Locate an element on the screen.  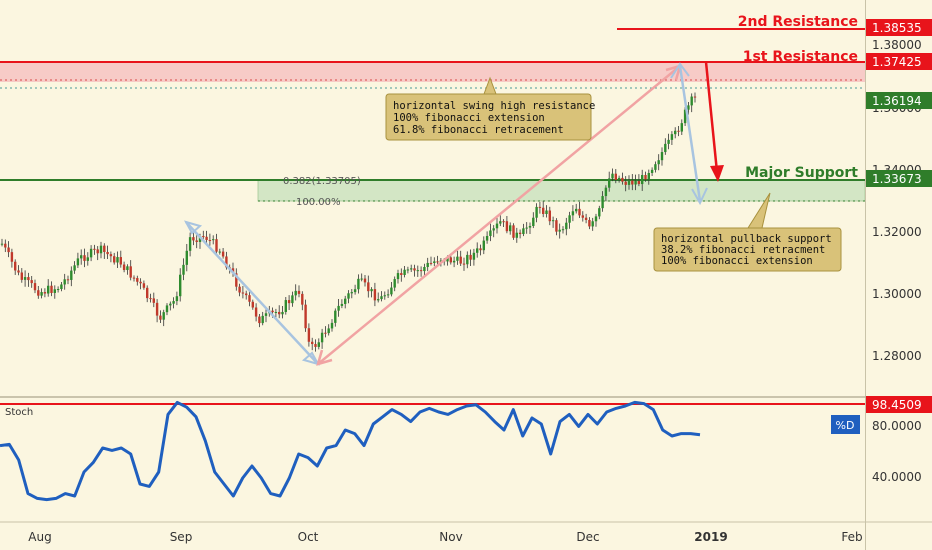
stoch-title: Stoch is located at coordinates (19, 412).